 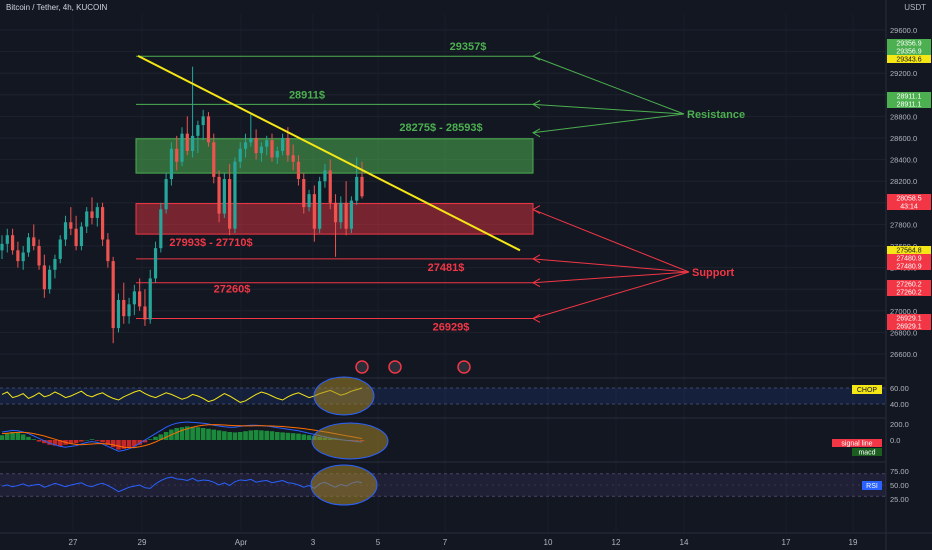 I want to click on signal-line-tag, so click(x=857, y=443).